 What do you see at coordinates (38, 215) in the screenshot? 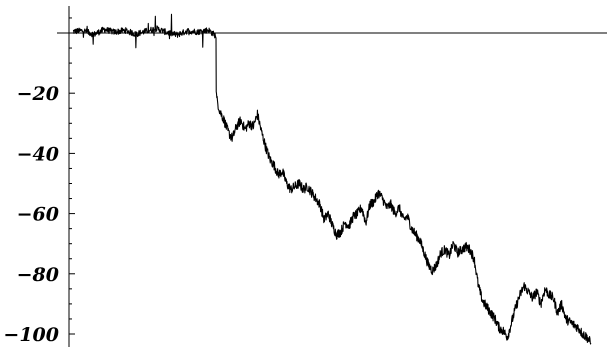
I see `y-tick-label: −60` at bounding box center [38, 215].